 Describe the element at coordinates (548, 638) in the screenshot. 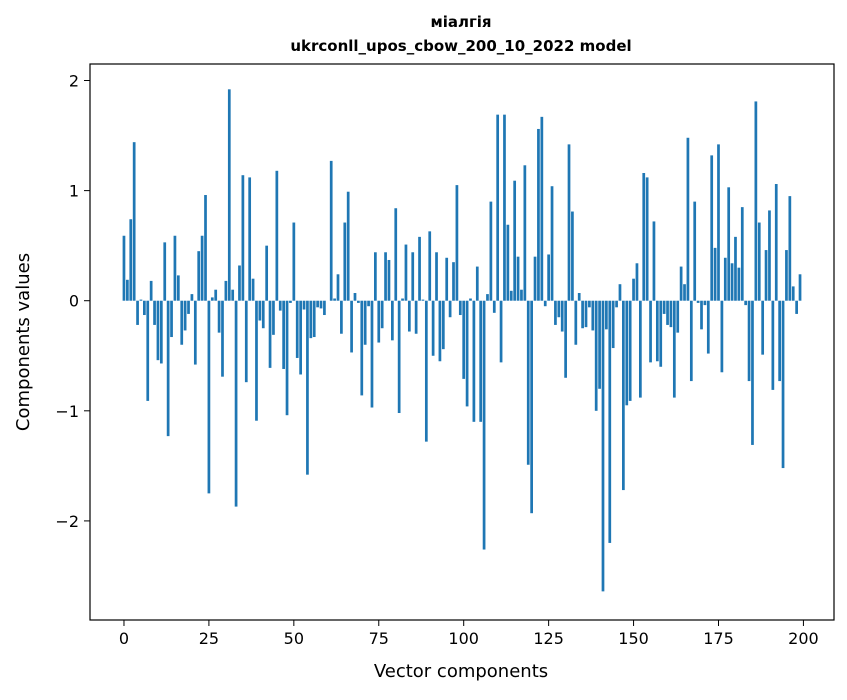

I see `x-tick-label: 125` at that location.